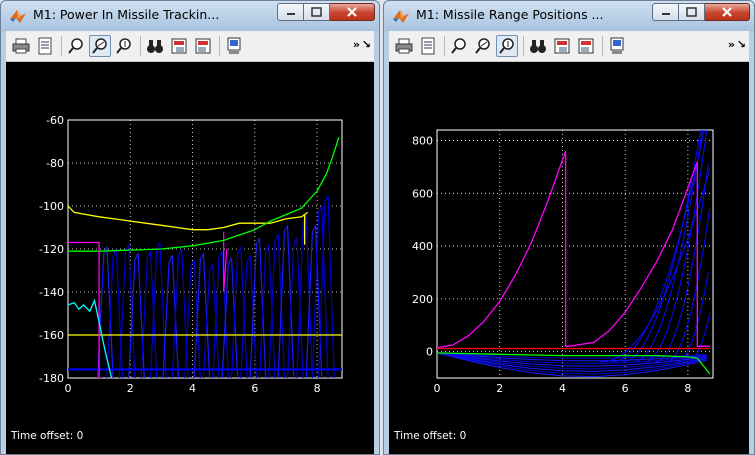 The image size is (755, 455). What do you see at coordinates (51, 292) in the screenshot?
I see `y-tick-label: -140` at bounding box center [51, 292].